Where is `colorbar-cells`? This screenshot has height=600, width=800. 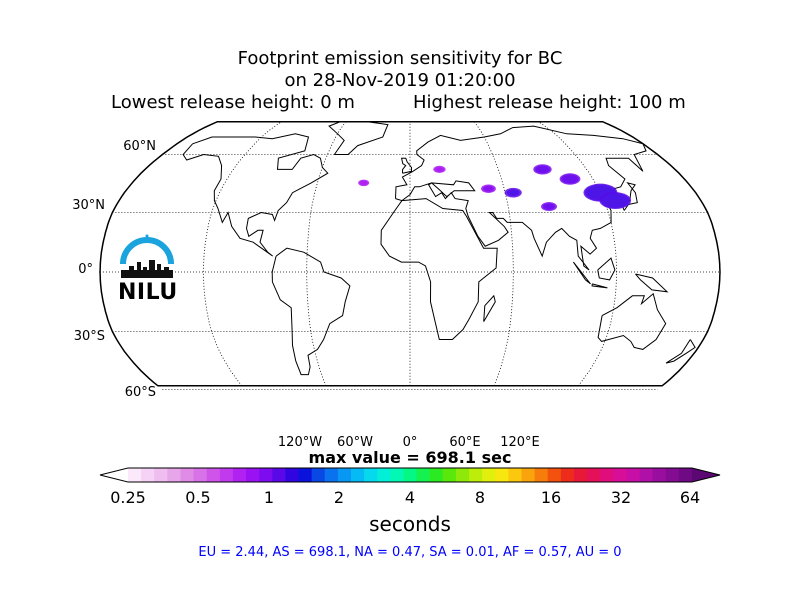 colorbar-cells is located at coordinates (410, 475).